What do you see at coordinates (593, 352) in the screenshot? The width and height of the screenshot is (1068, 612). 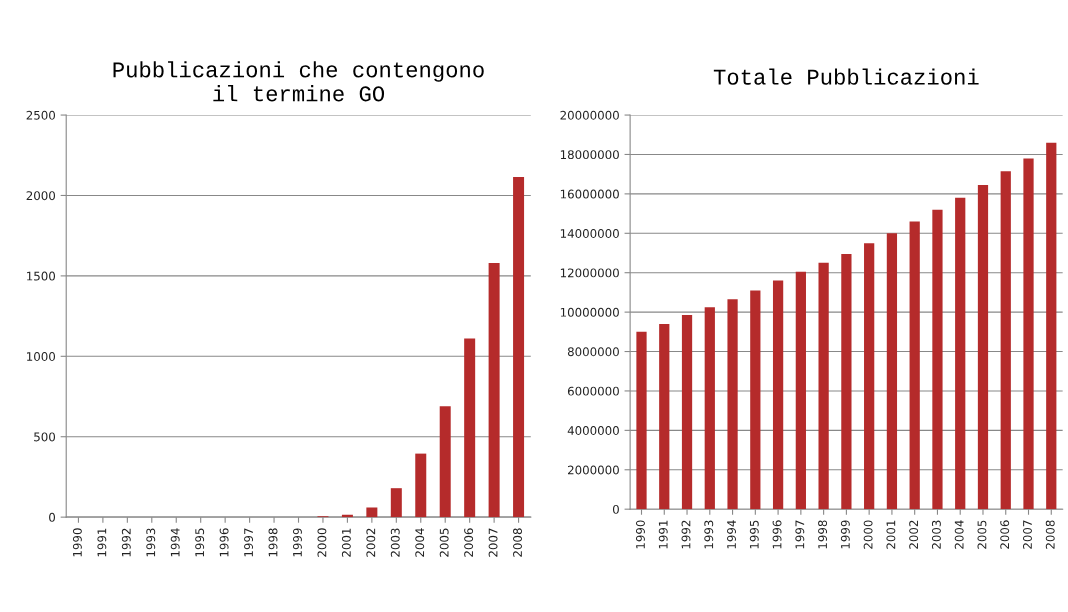 I see `y-tick-label: 8000000` at bounding box center [593, 352].